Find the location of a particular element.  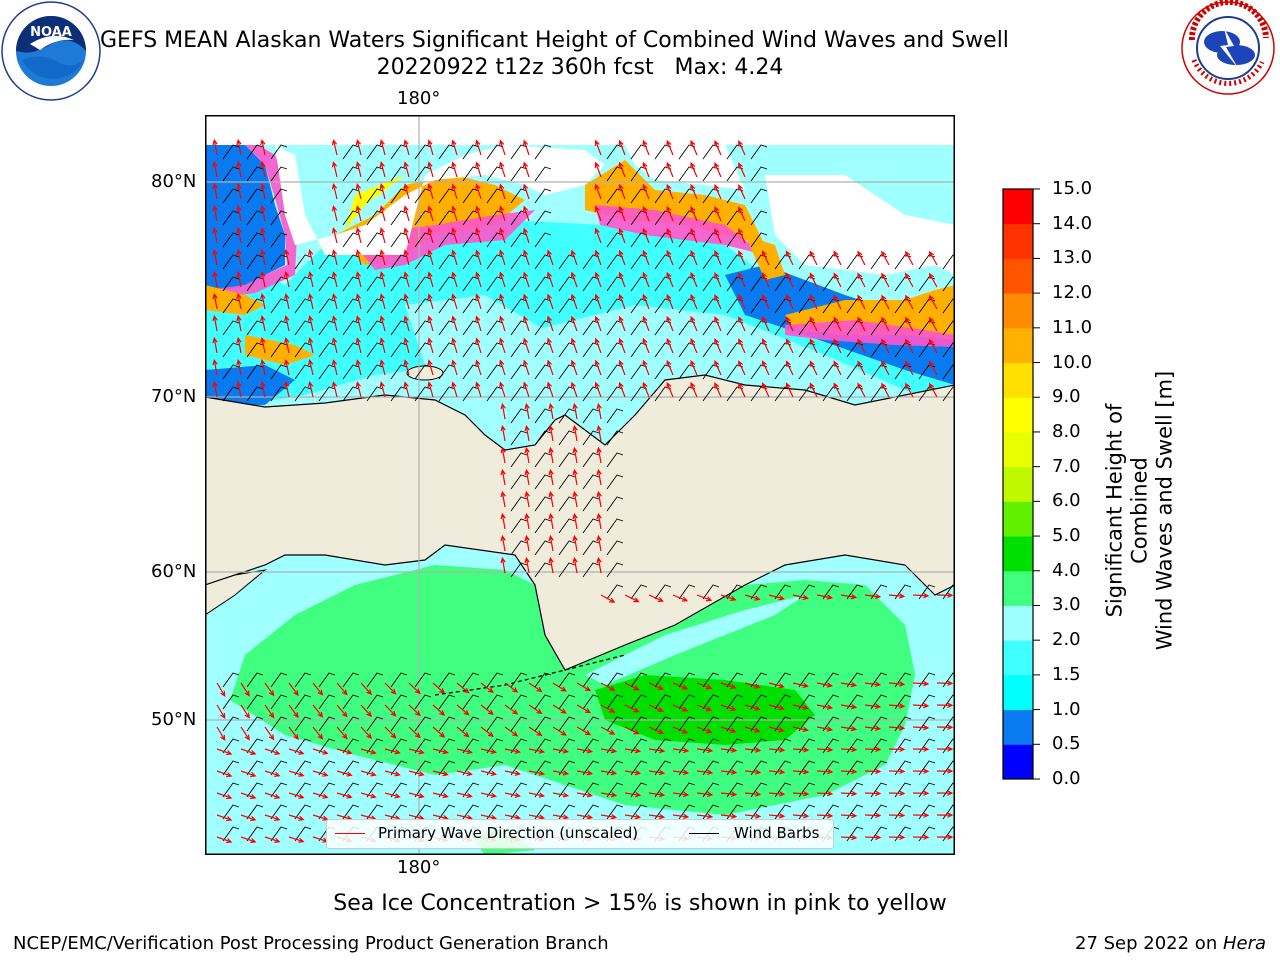

colorbar-tick-label: 1.0 is located at coordinates (1066, 709).